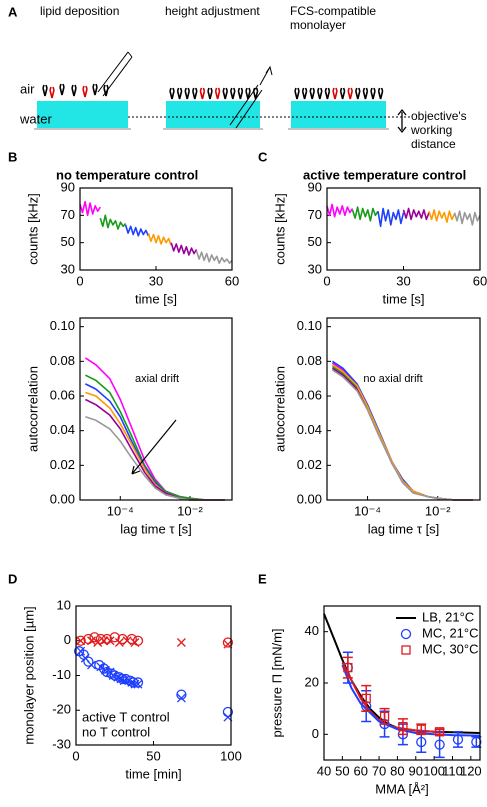  Describe the element at coordinates (406, 634) in the screenshot. I see `legend-swatch` at that location.